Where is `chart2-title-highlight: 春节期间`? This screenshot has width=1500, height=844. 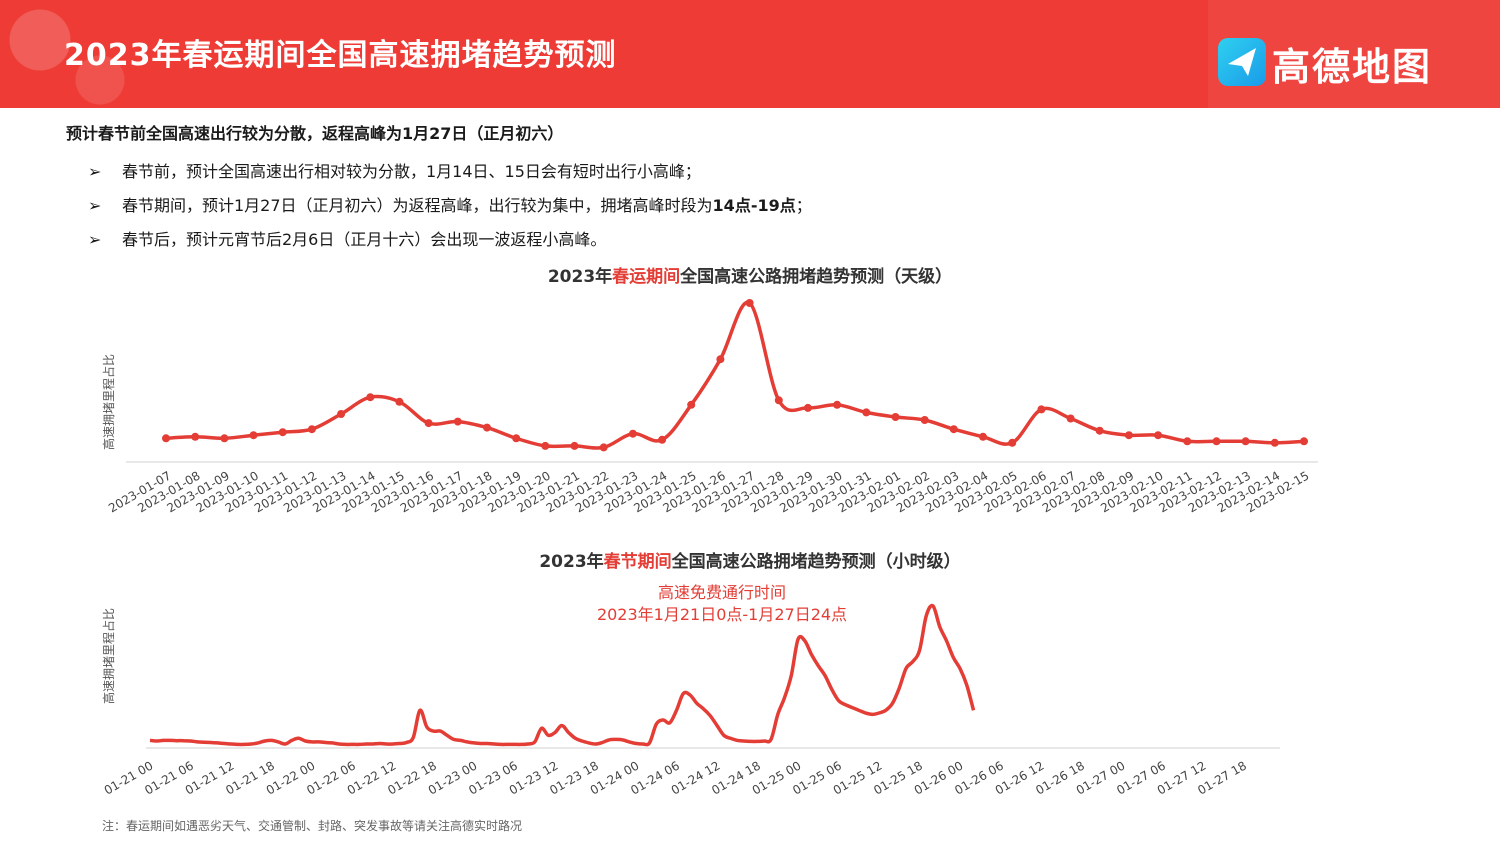
chart2-title-highlight: 春节期间 is located at coordinates (637, 562).